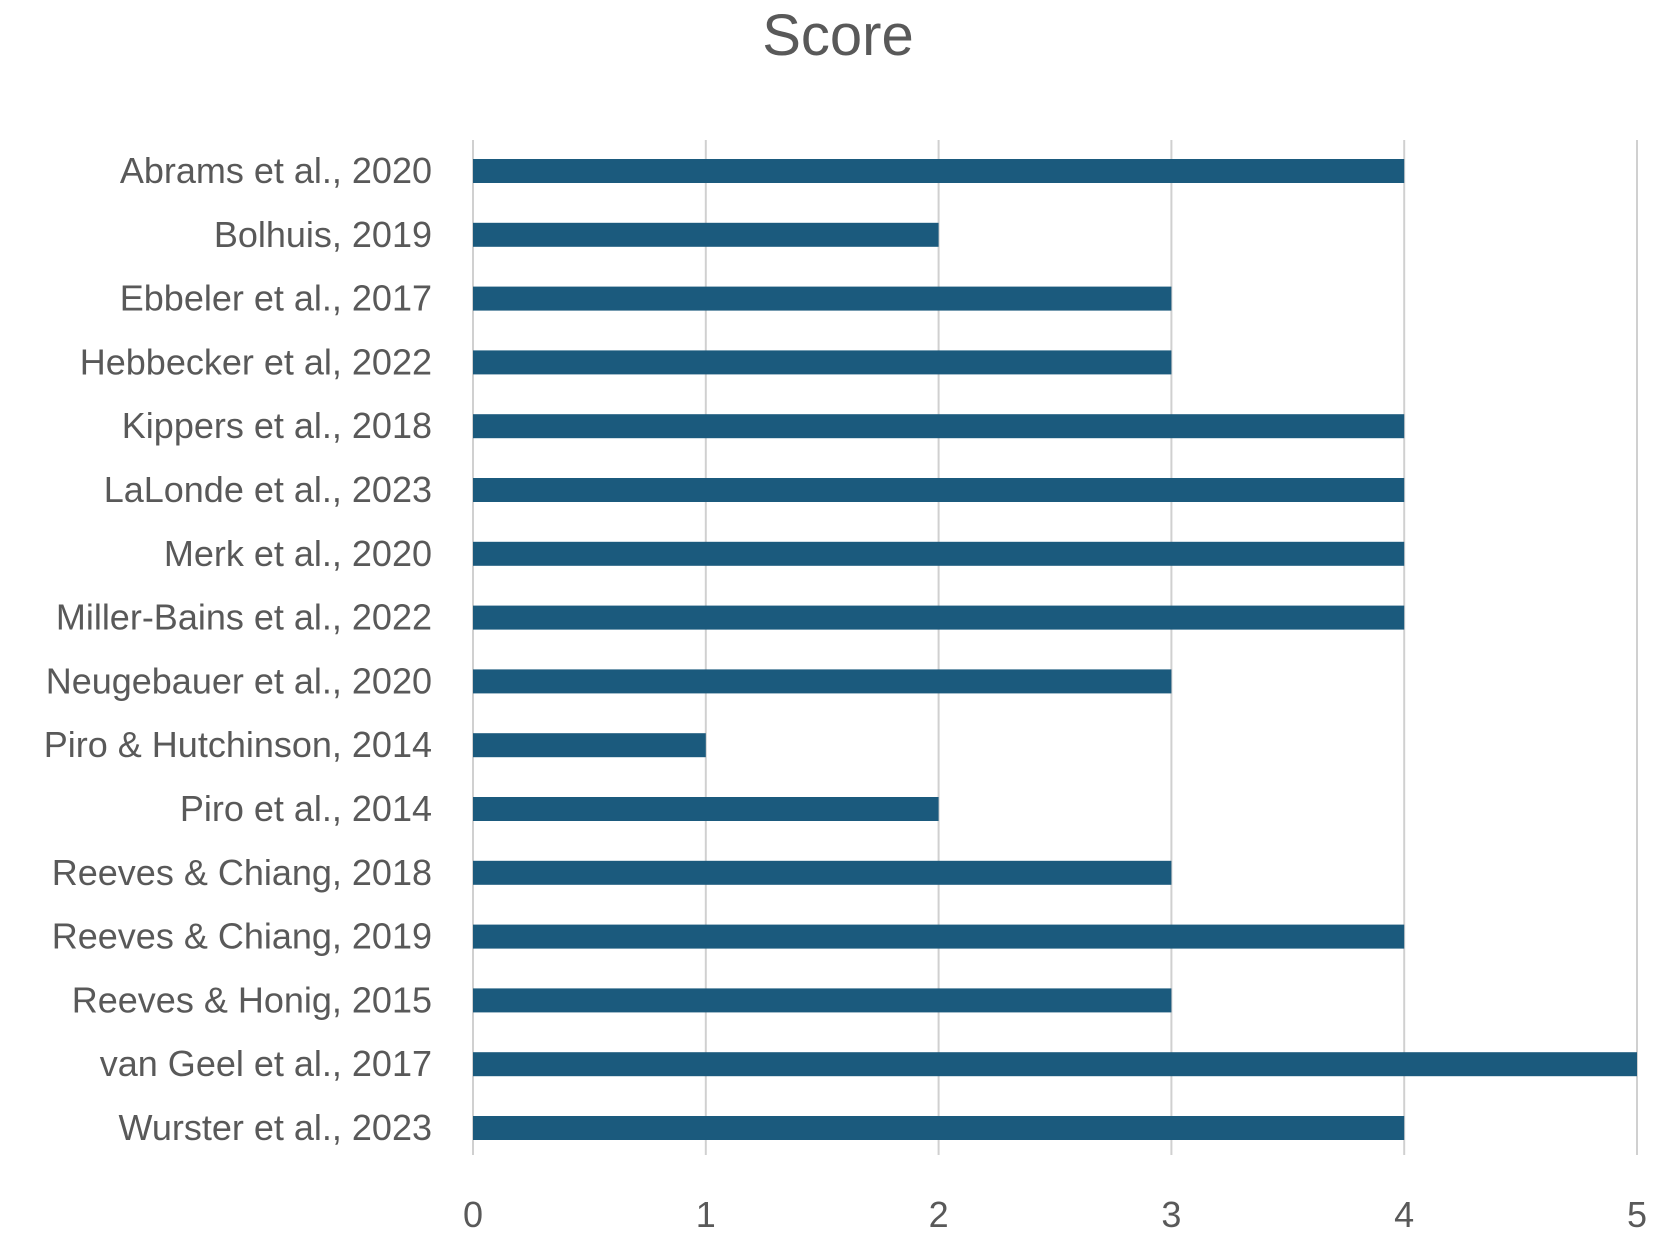 The image size is (1654, 1233). Describe the element at coordinates (838, 35) in the screenshot. I see `chart-title: Score` at that location.